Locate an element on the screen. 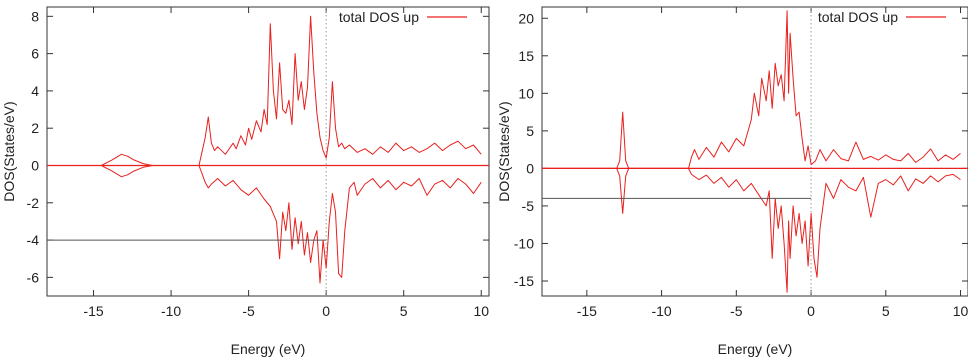 The image size is (968, 362). y-tick-label: -5 is located at coordinates (528, 206).